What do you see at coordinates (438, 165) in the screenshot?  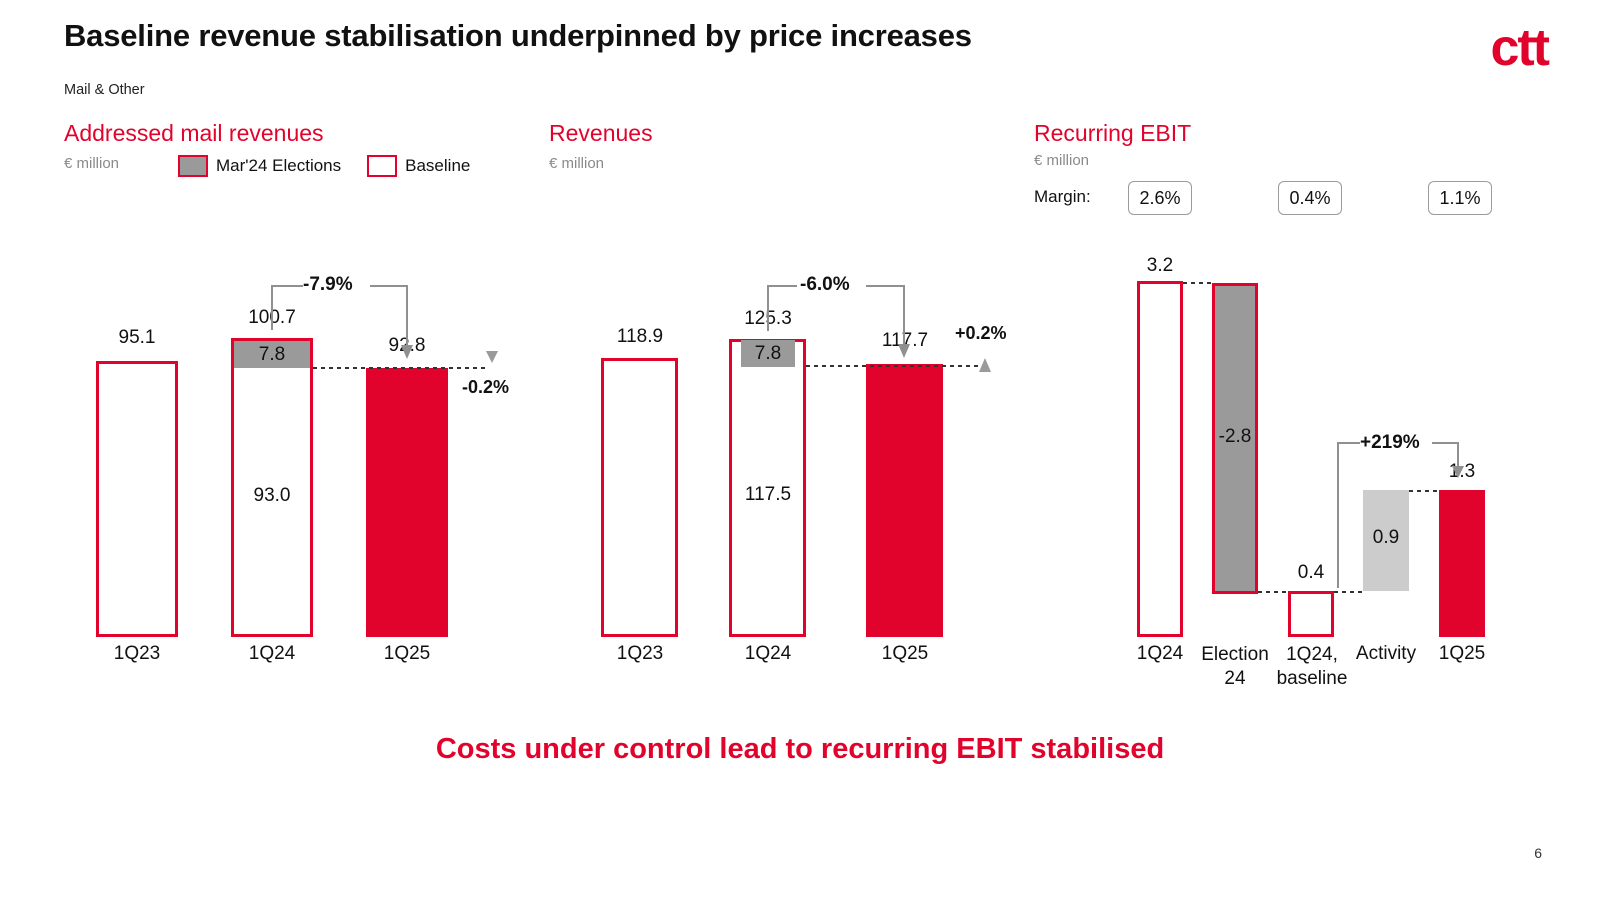 I see `legend-label-baseline: Baseline` at bounding box center [438, 165].